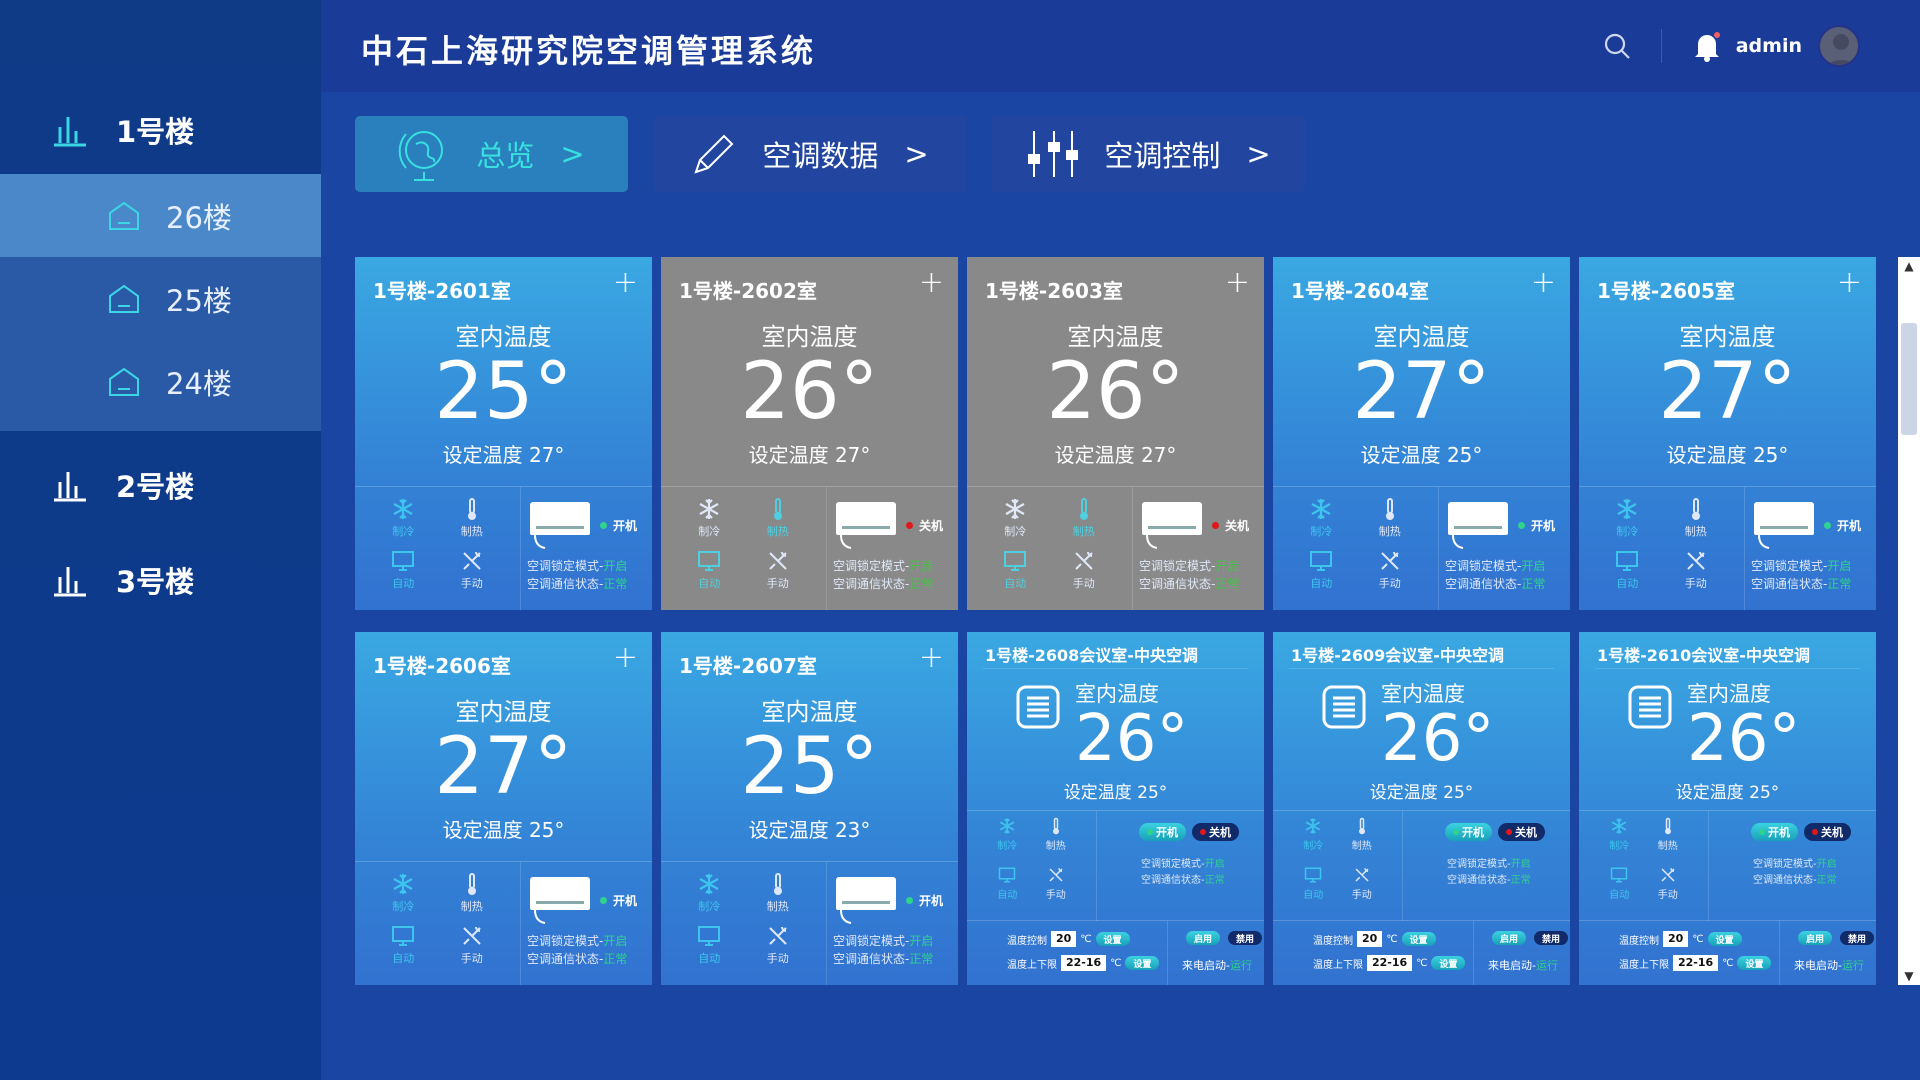  Describe the element at coordinates (1148, 154) in the screenshot. I see `nav-ac-control: 空调控制 >` at that location.